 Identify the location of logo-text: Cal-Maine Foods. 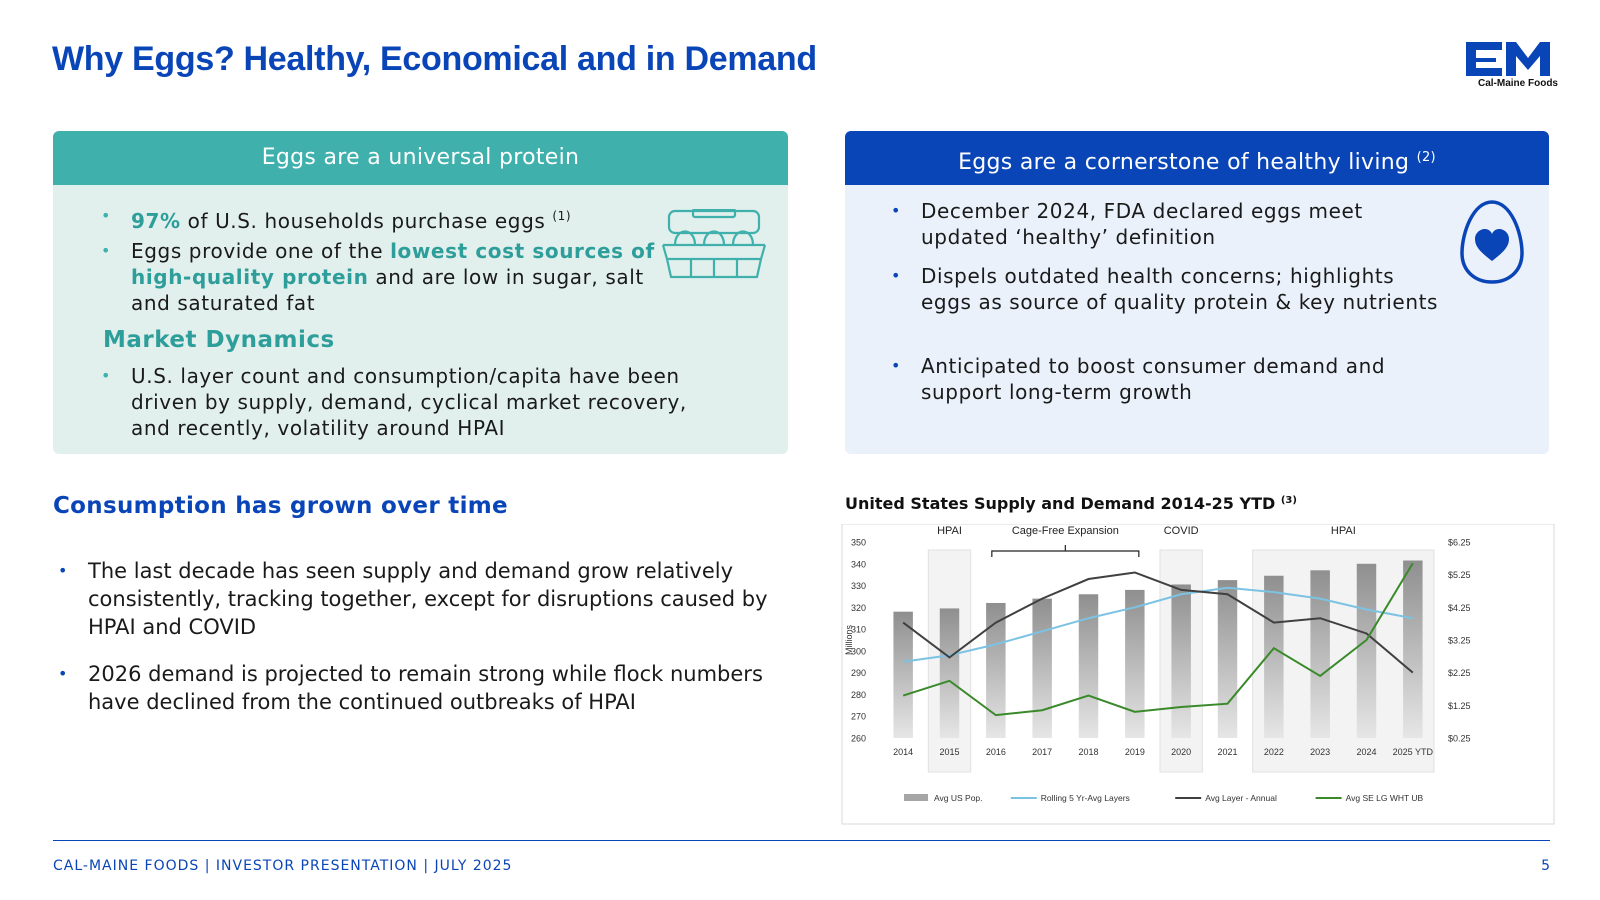
(1517, 83).